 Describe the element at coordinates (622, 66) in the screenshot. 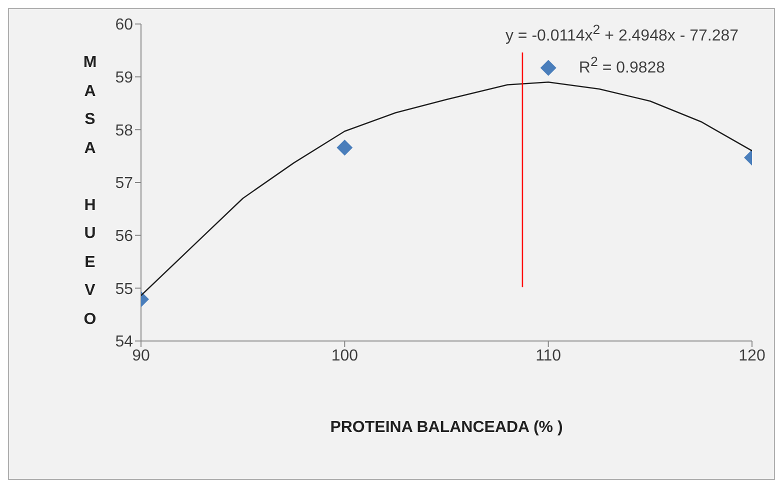

I see `annotation: R$^{2}$ = 0.9828` at that location.